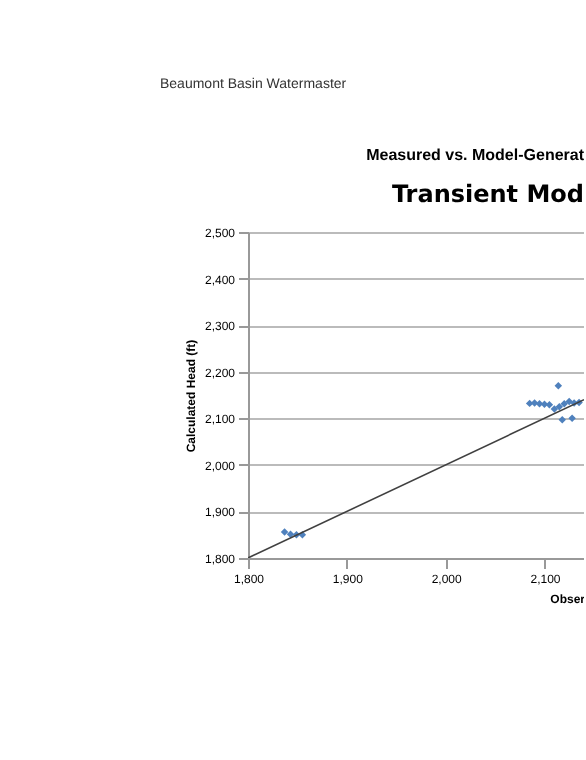  Describe the element at coordinates (487, 194) in the screenshot. I see `chart-subtitle: Transient Mod` at that location.